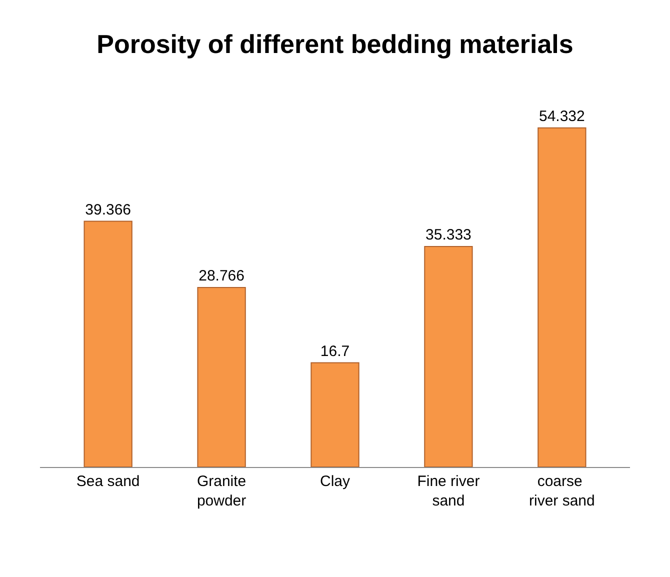 This screenshot has height=577, width=670. What do you see at coordinates (335, 43) in the screenshot?
I see `chart-title: Porosity of different bedding materials` at bounding box center [335, 43].